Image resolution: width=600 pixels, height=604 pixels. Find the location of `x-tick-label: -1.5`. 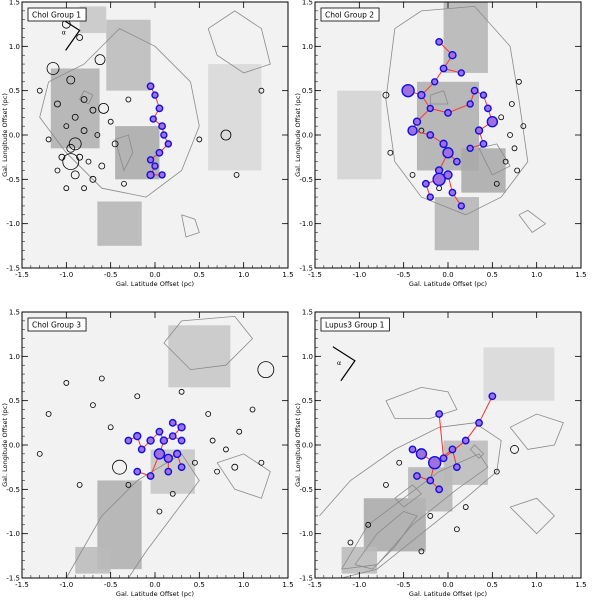

x-tick-label: -1.5 is located at coordinates (22, 585).